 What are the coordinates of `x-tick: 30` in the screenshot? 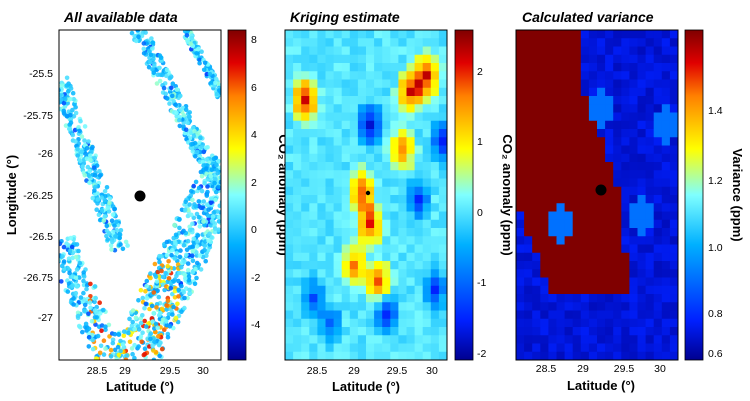 It's located at (203, 371).